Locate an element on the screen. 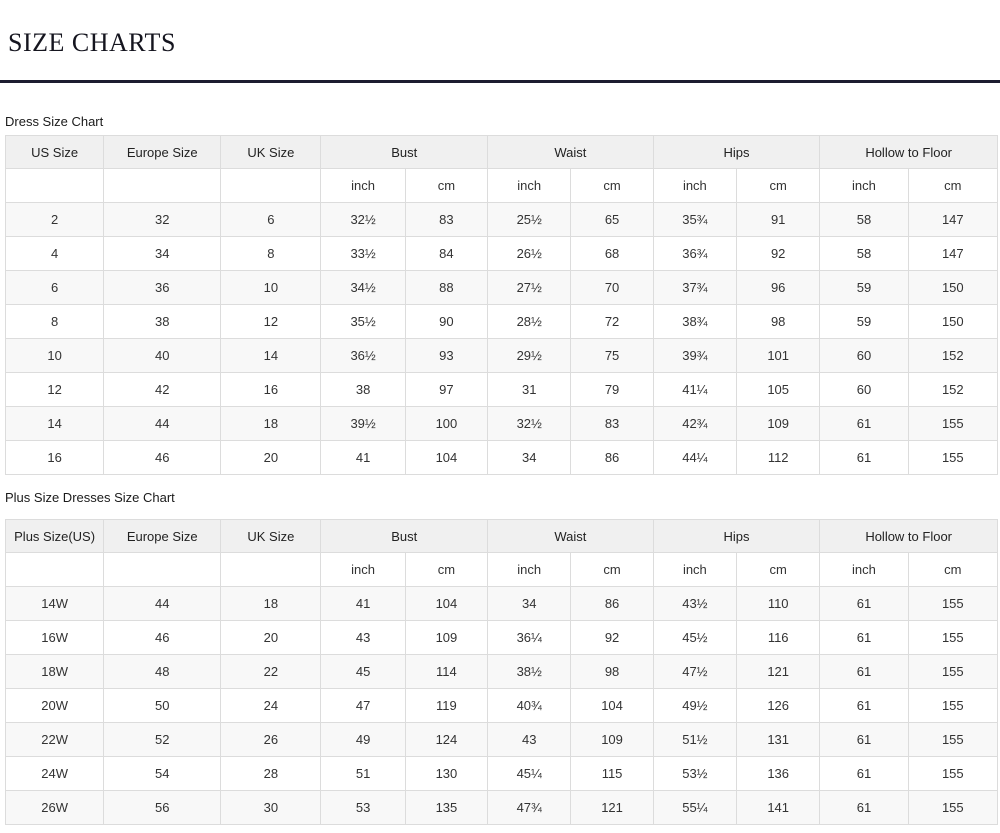 The height and width of the screenshot is (833, 1000). data-cell: 116 is located at coordinates (778, 638).